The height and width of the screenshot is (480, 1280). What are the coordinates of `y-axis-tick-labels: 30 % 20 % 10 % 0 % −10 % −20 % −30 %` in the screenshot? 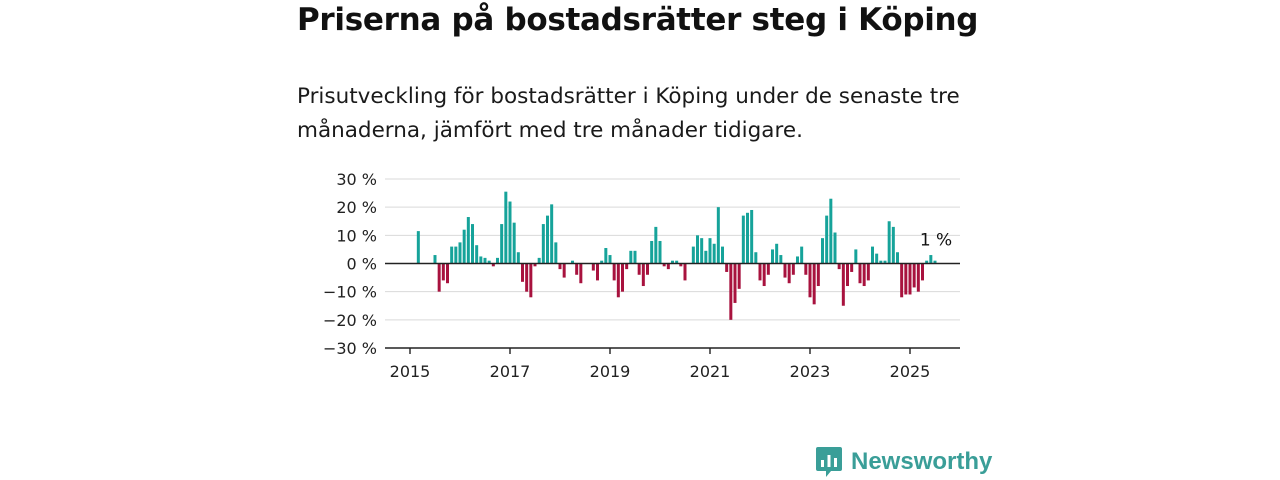 It's located at (350, 264).